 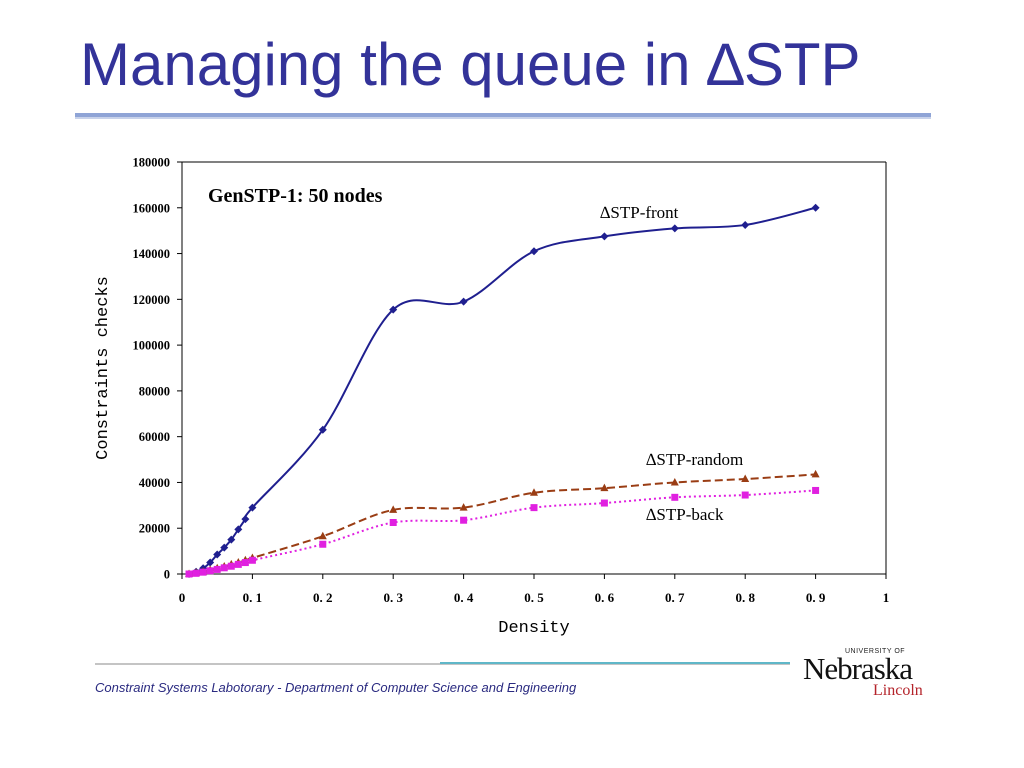 I want to click on y-tick-label: 60000, so click(x=154, y=437).